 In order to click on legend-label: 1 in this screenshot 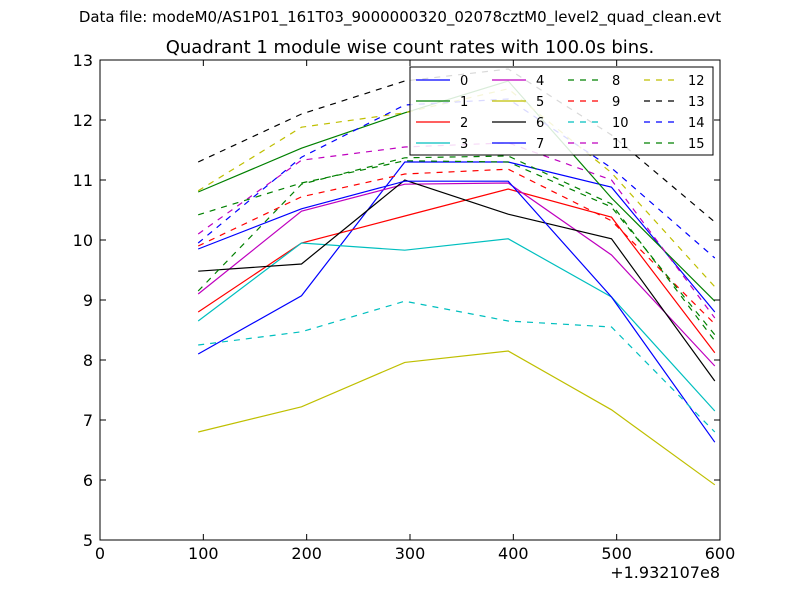, I will do `click(464, 102)`.